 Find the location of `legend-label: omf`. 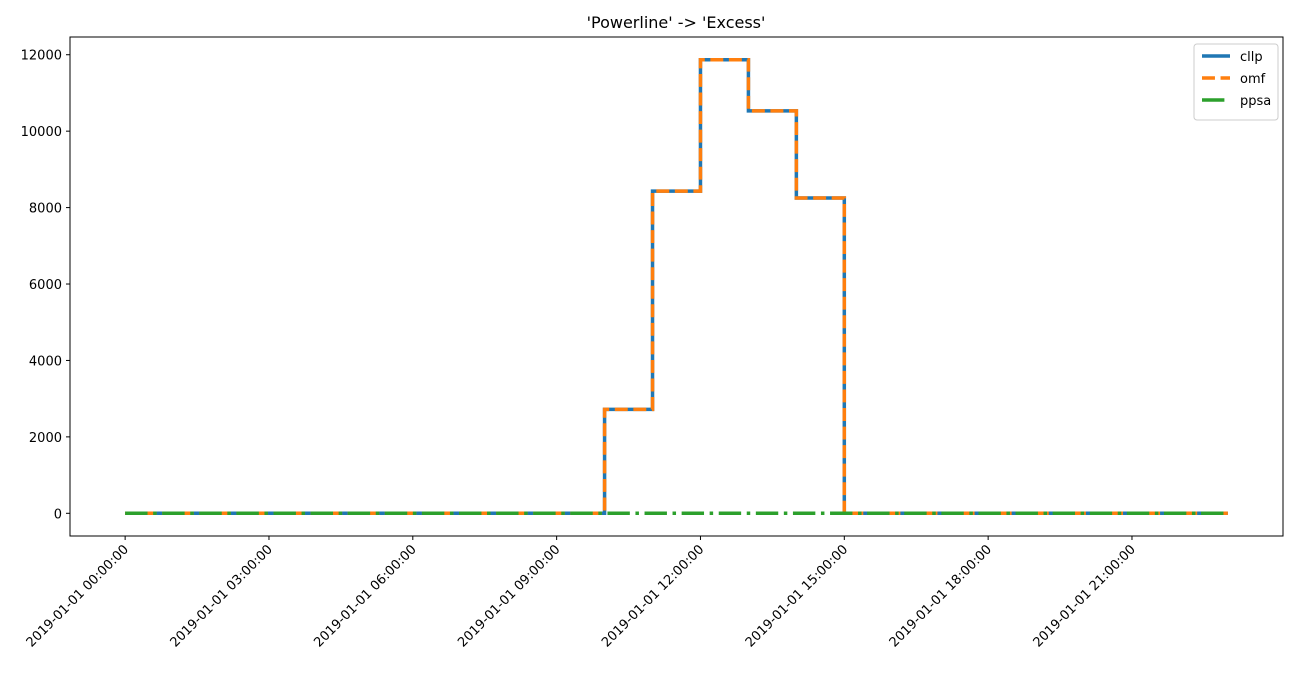

legend-label: omf is located at coordinates (1253, 79).